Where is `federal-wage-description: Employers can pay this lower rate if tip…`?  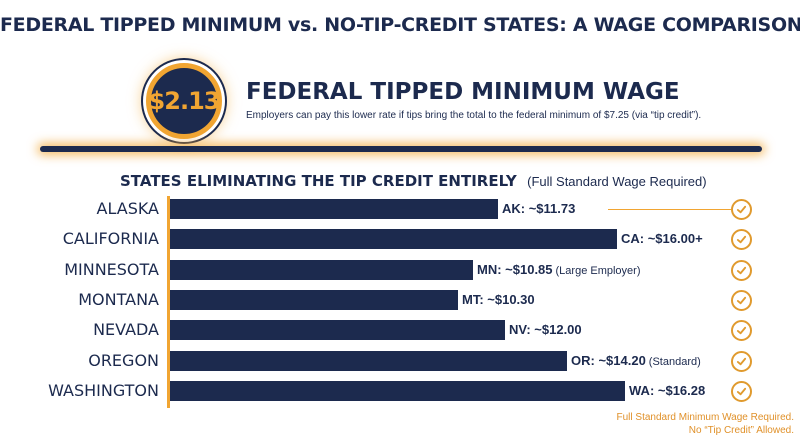
federal-wage-description: Employers can pay this lower rate if tip… is located at coordinates (474, 115).